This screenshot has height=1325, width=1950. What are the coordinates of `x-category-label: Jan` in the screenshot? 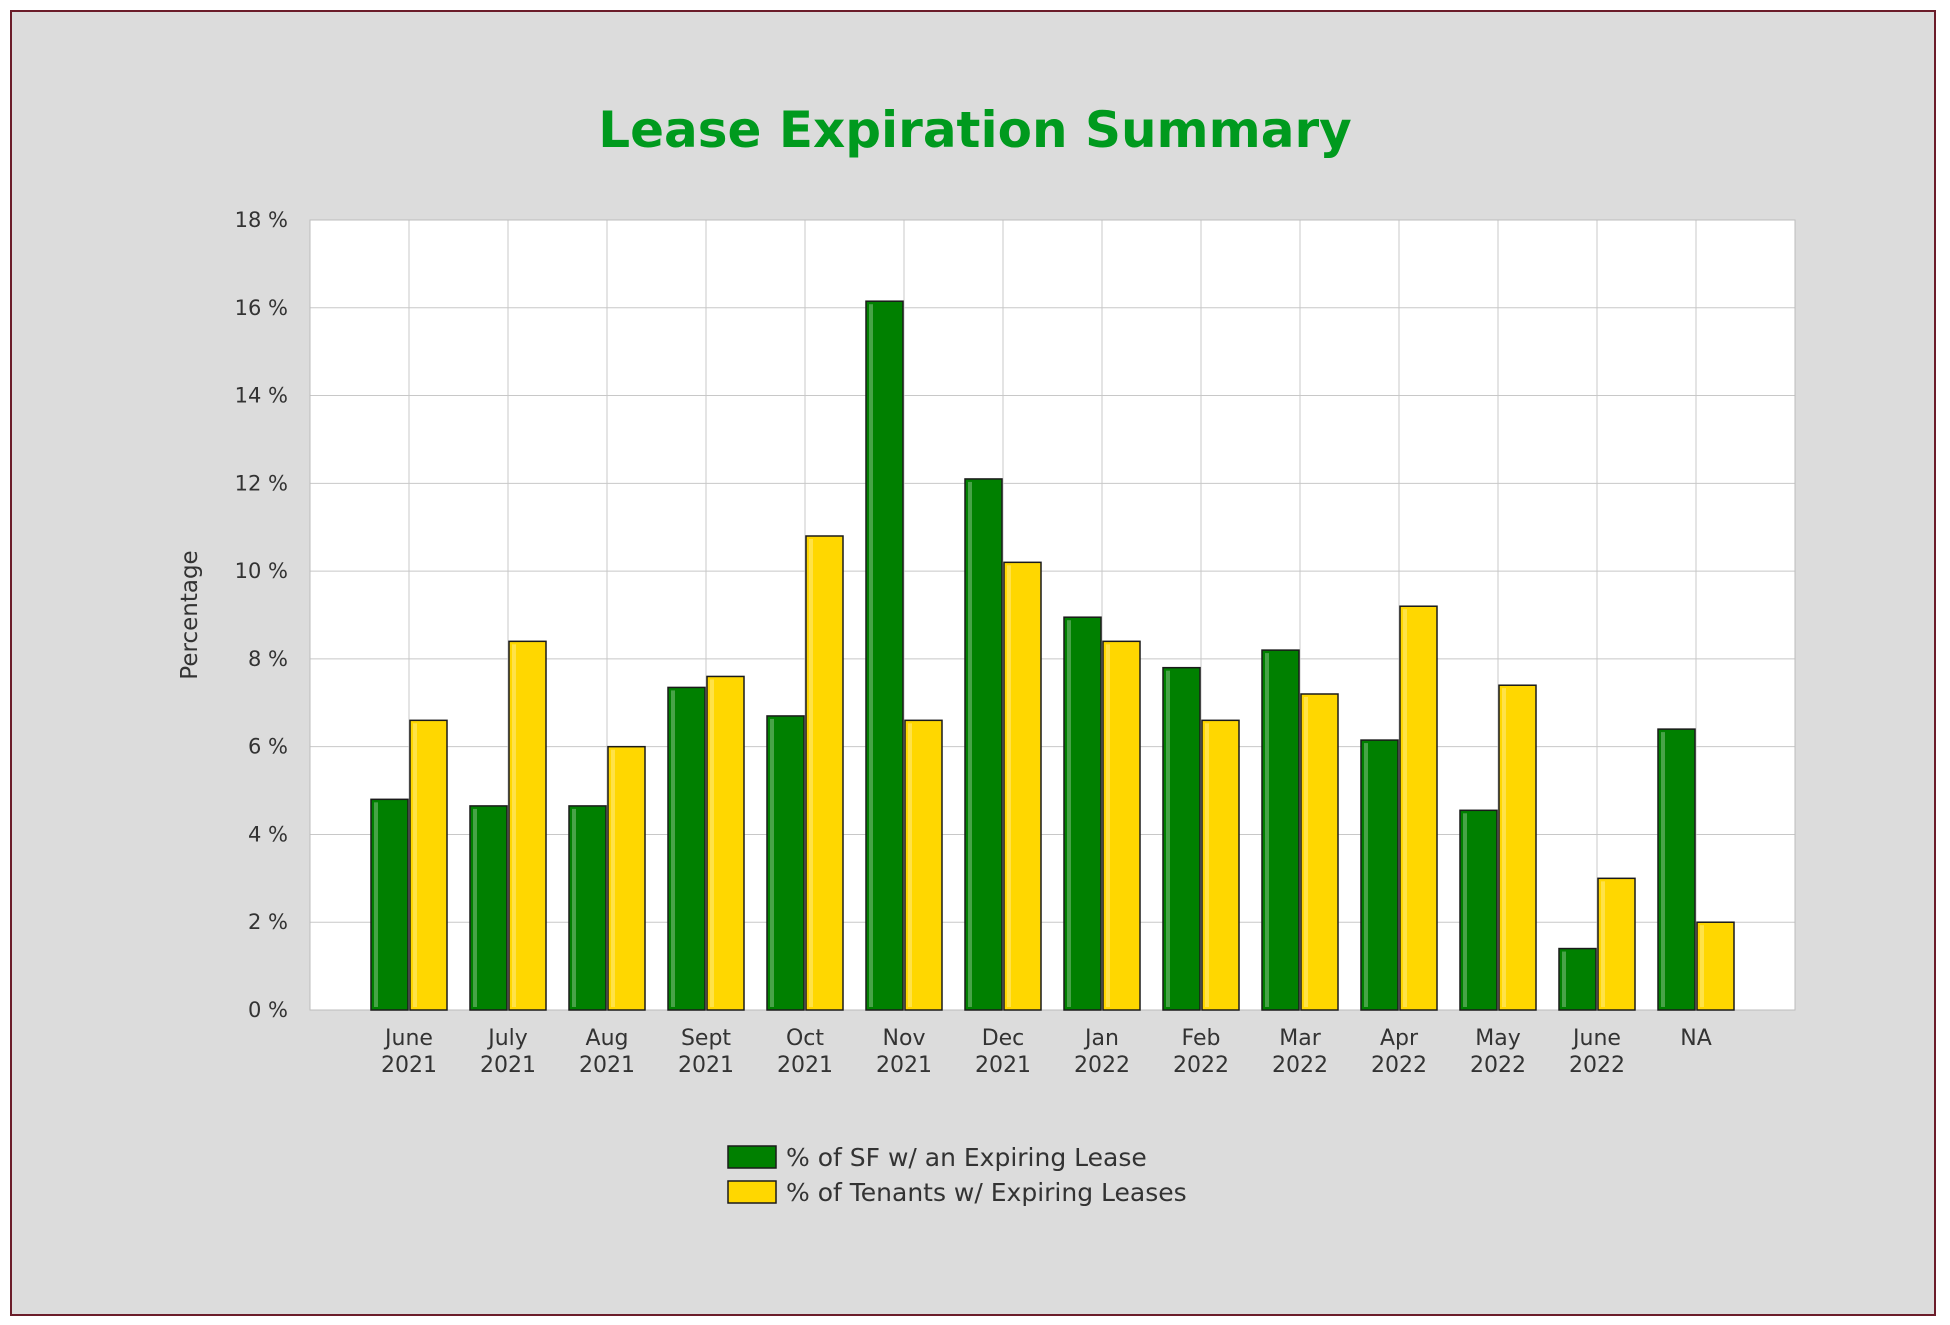 It's located at (1101, 1038).